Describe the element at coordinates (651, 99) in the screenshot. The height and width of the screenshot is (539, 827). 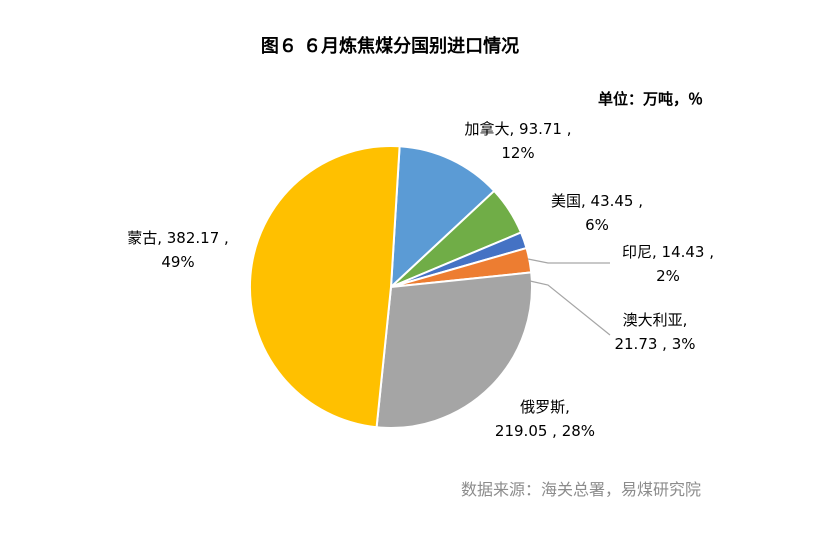
I see `unit-label: 单位：万吨，％` at that location.